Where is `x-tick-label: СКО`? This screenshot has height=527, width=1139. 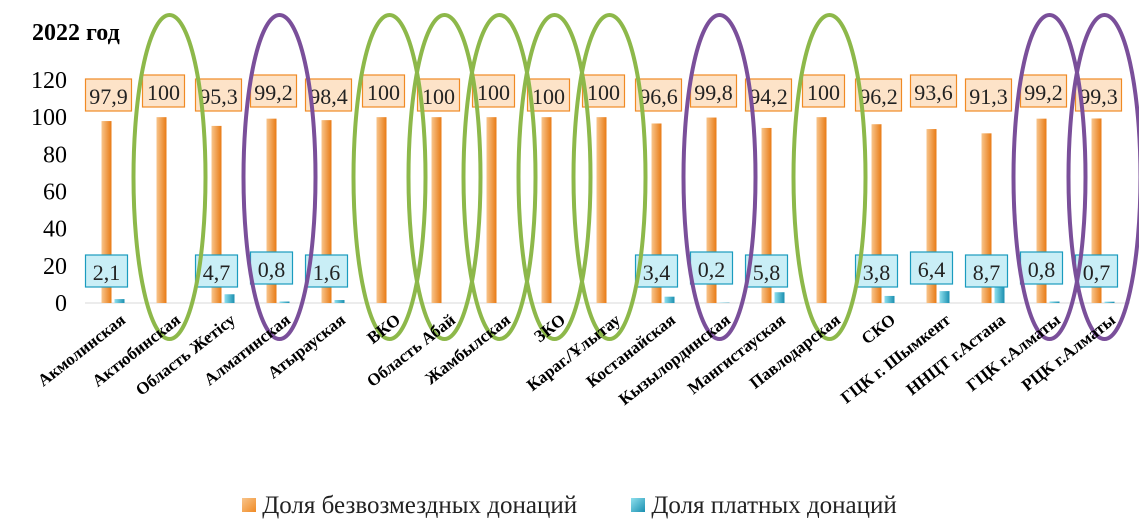 x-tick-label: СКО is located at coordinates (878, 329).